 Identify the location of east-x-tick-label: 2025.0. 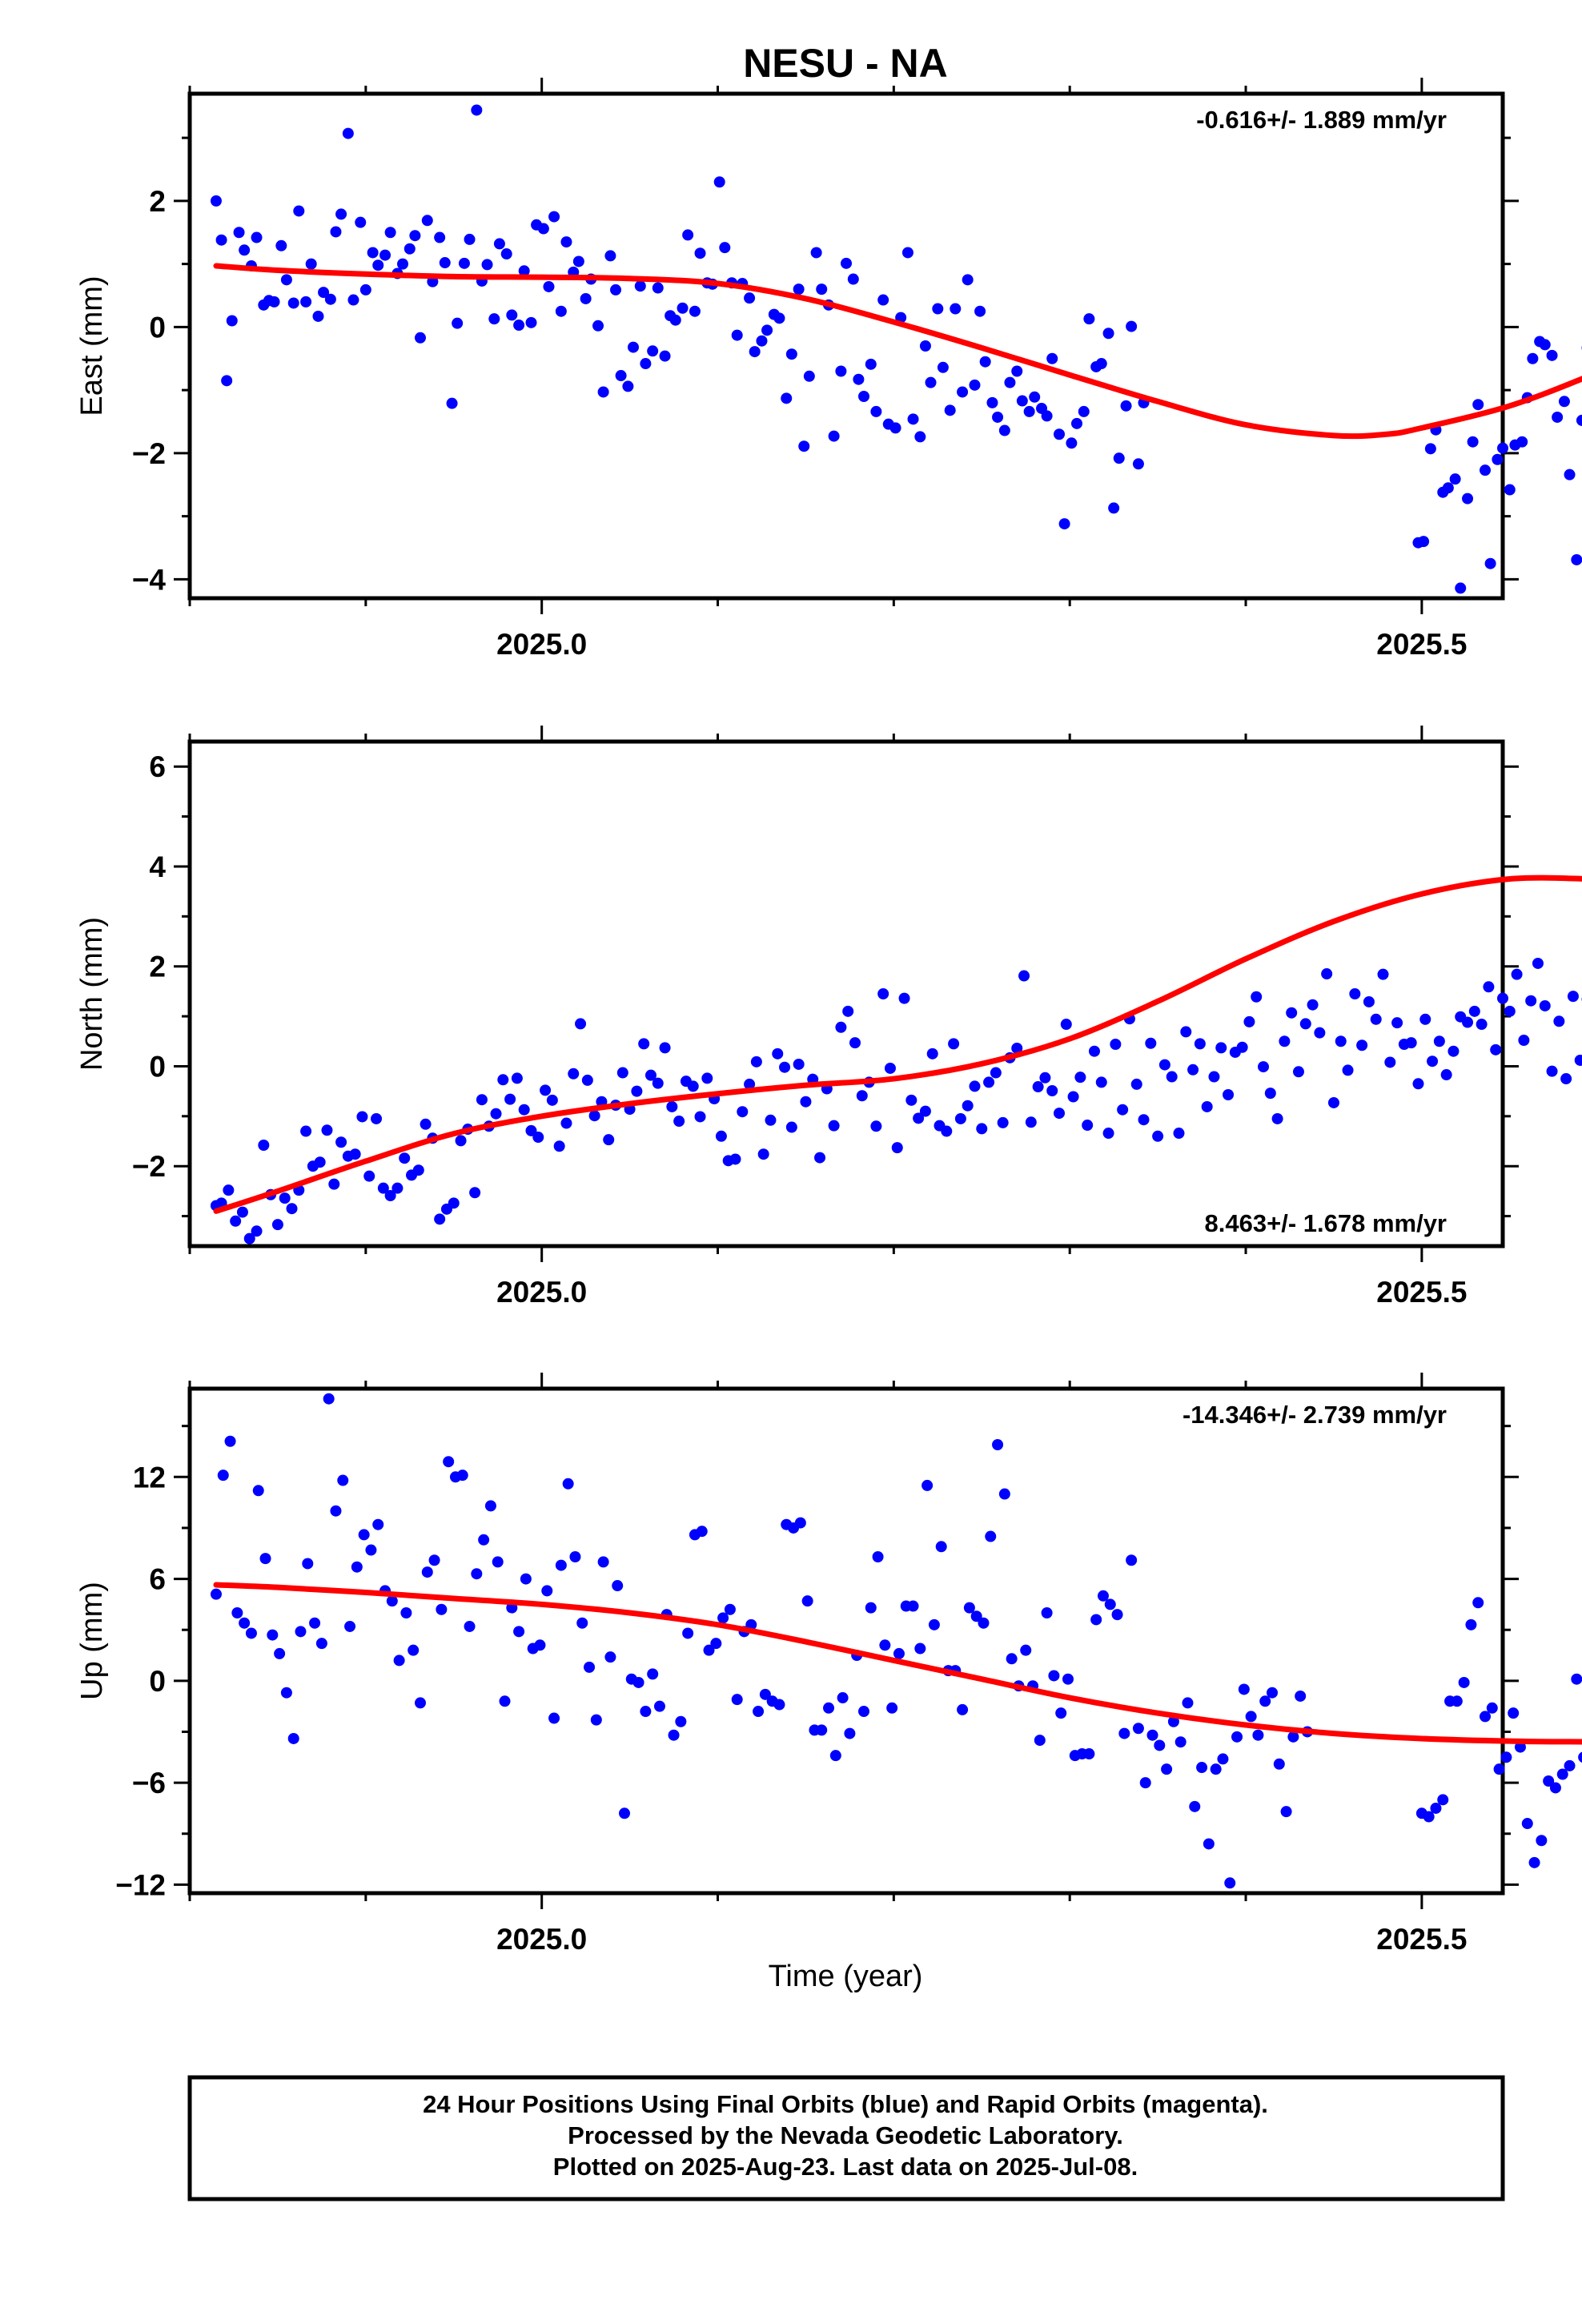
(541, 644).